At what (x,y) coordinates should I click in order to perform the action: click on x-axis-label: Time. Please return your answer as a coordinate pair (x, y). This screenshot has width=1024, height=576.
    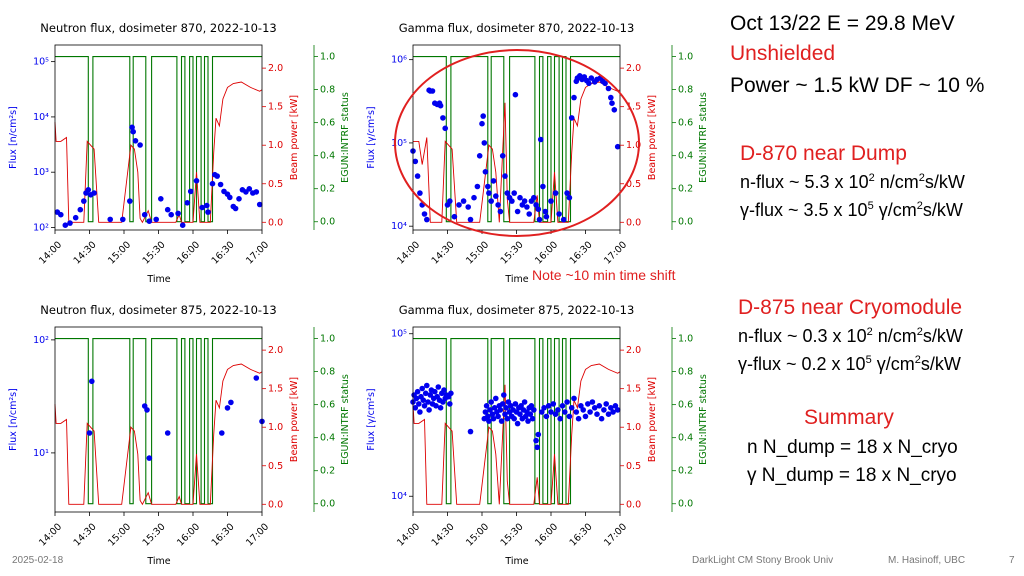
    Looking at the image, I should click on (158, 561).